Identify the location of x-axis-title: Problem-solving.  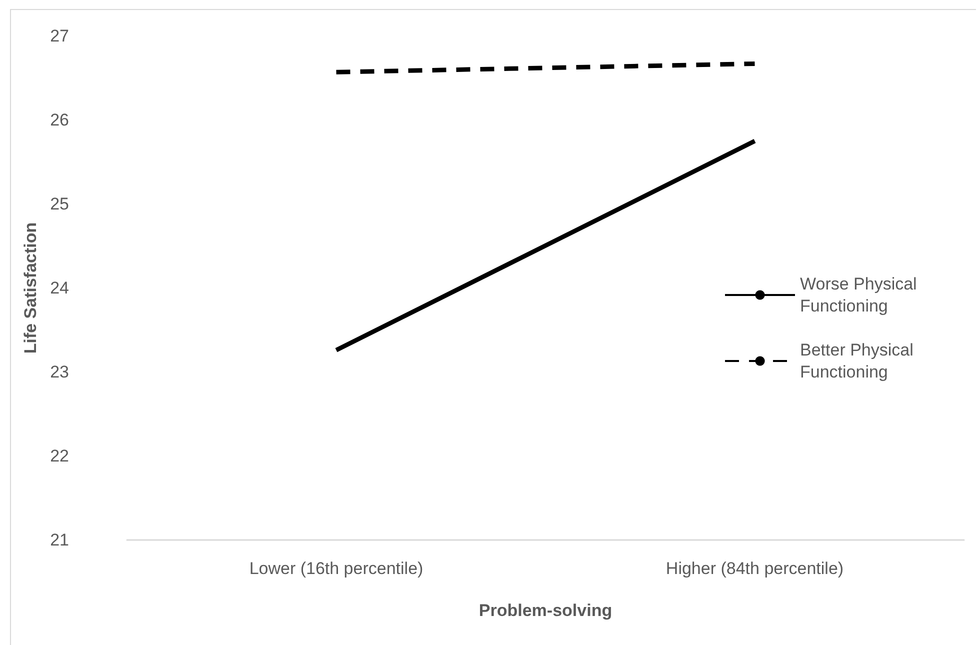
(545, 610).